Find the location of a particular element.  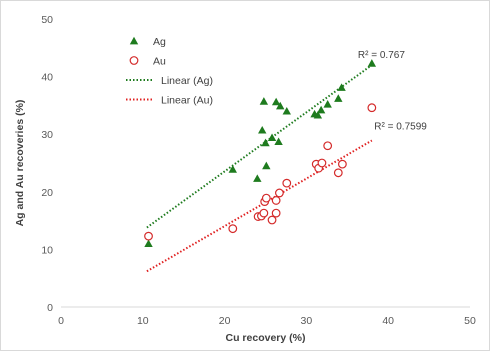

r-squared-label-2: R² = 0.7599 is located at coordinates (400, 127).